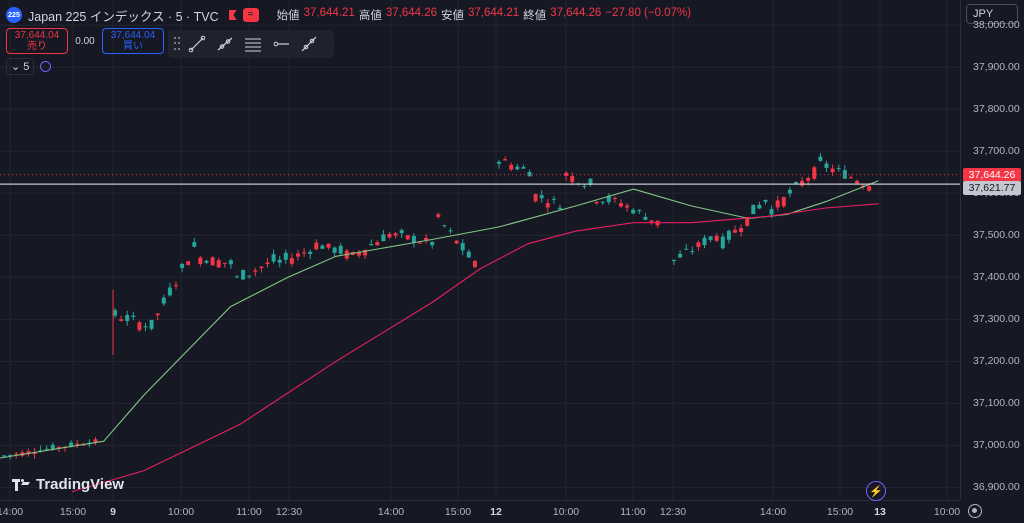  I want to click on gear-icon, so click(975, 511).